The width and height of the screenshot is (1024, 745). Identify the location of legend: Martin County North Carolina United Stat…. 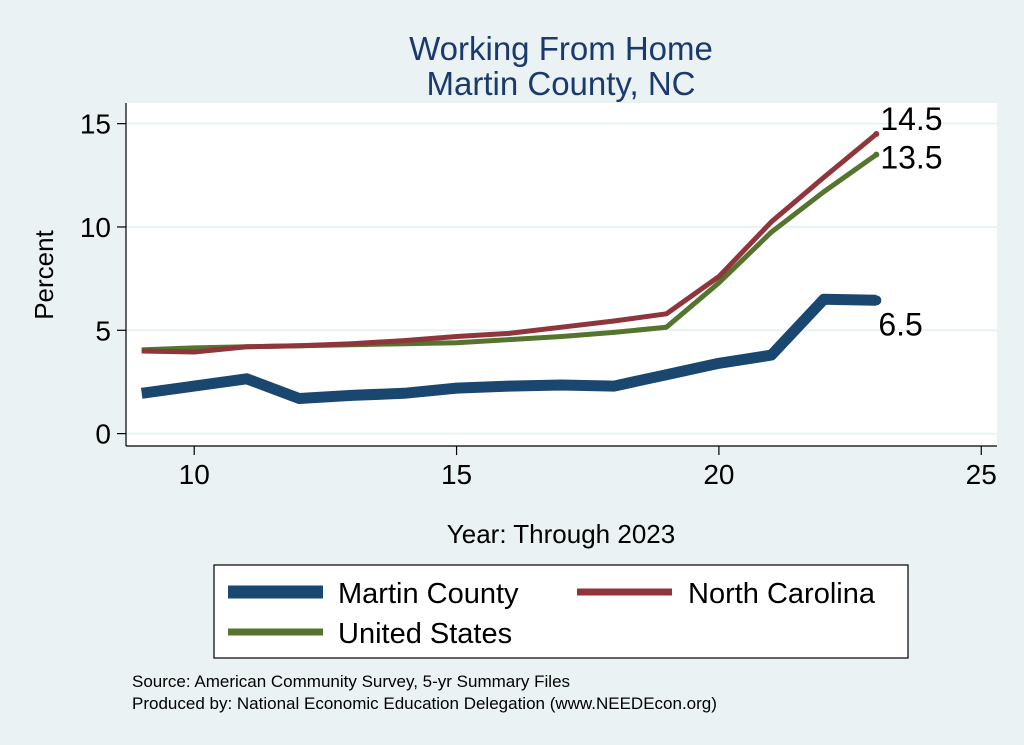
(561, 611).